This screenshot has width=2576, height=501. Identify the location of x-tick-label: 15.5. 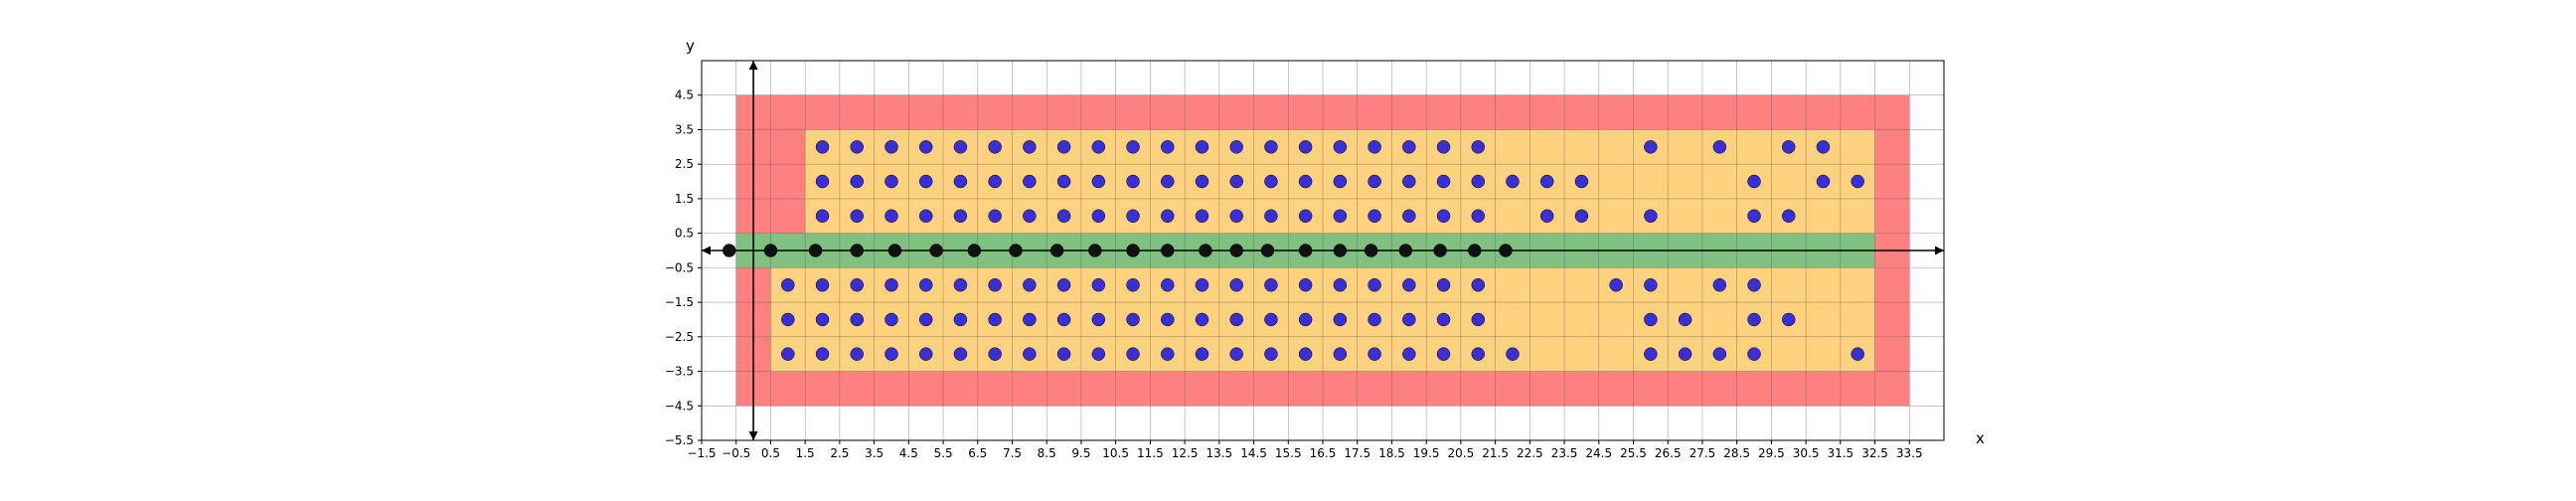
(1288, 453).